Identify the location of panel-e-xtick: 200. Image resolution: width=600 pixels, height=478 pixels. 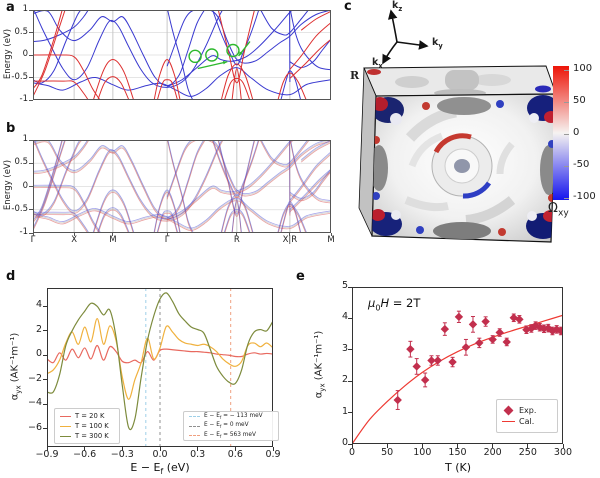
(492, 452).